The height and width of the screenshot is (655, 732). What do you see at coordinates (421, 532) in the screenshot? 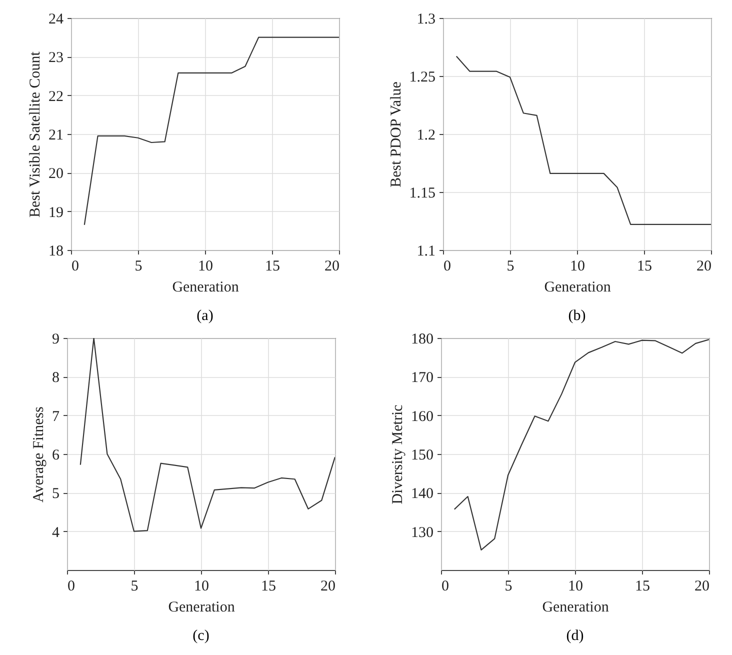
I see `y-tick-label: 130` at bounding box center [421, 532].